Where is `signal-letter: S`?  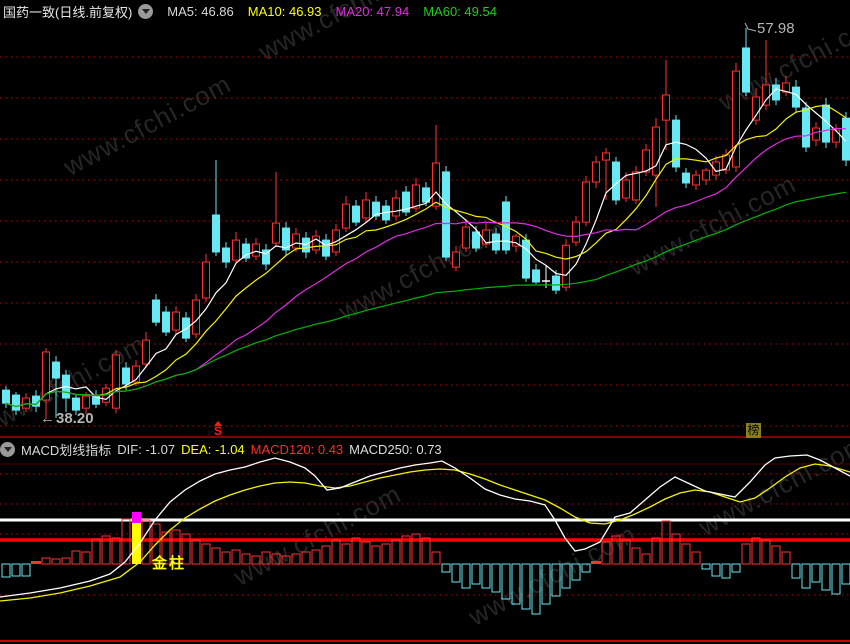 signal-letter: S is located at coordinates (218, 431).